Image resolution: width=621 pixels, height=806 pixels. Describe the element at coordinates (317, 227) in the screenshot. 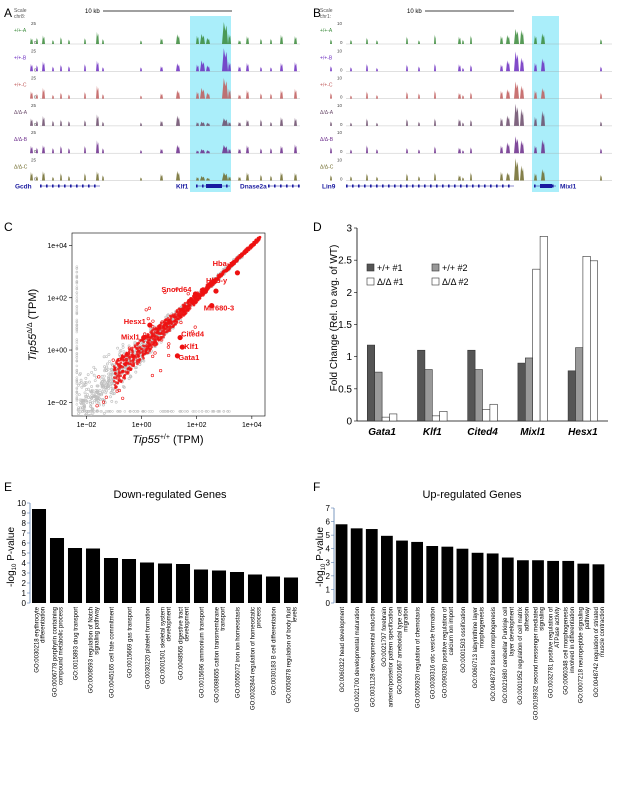

I see `panel-letter-d: D` at that location.